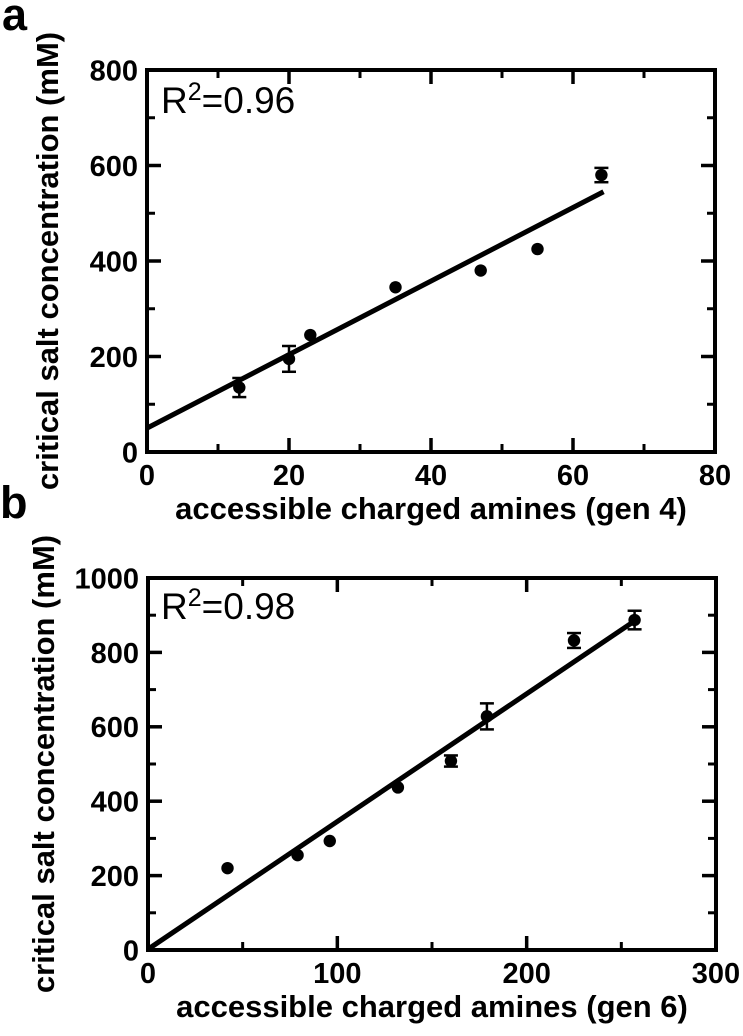  What do you see at coordinates (526, 974) in the screenshot?
I see `x-tick-label: 200` at bounding box center [526, 974].